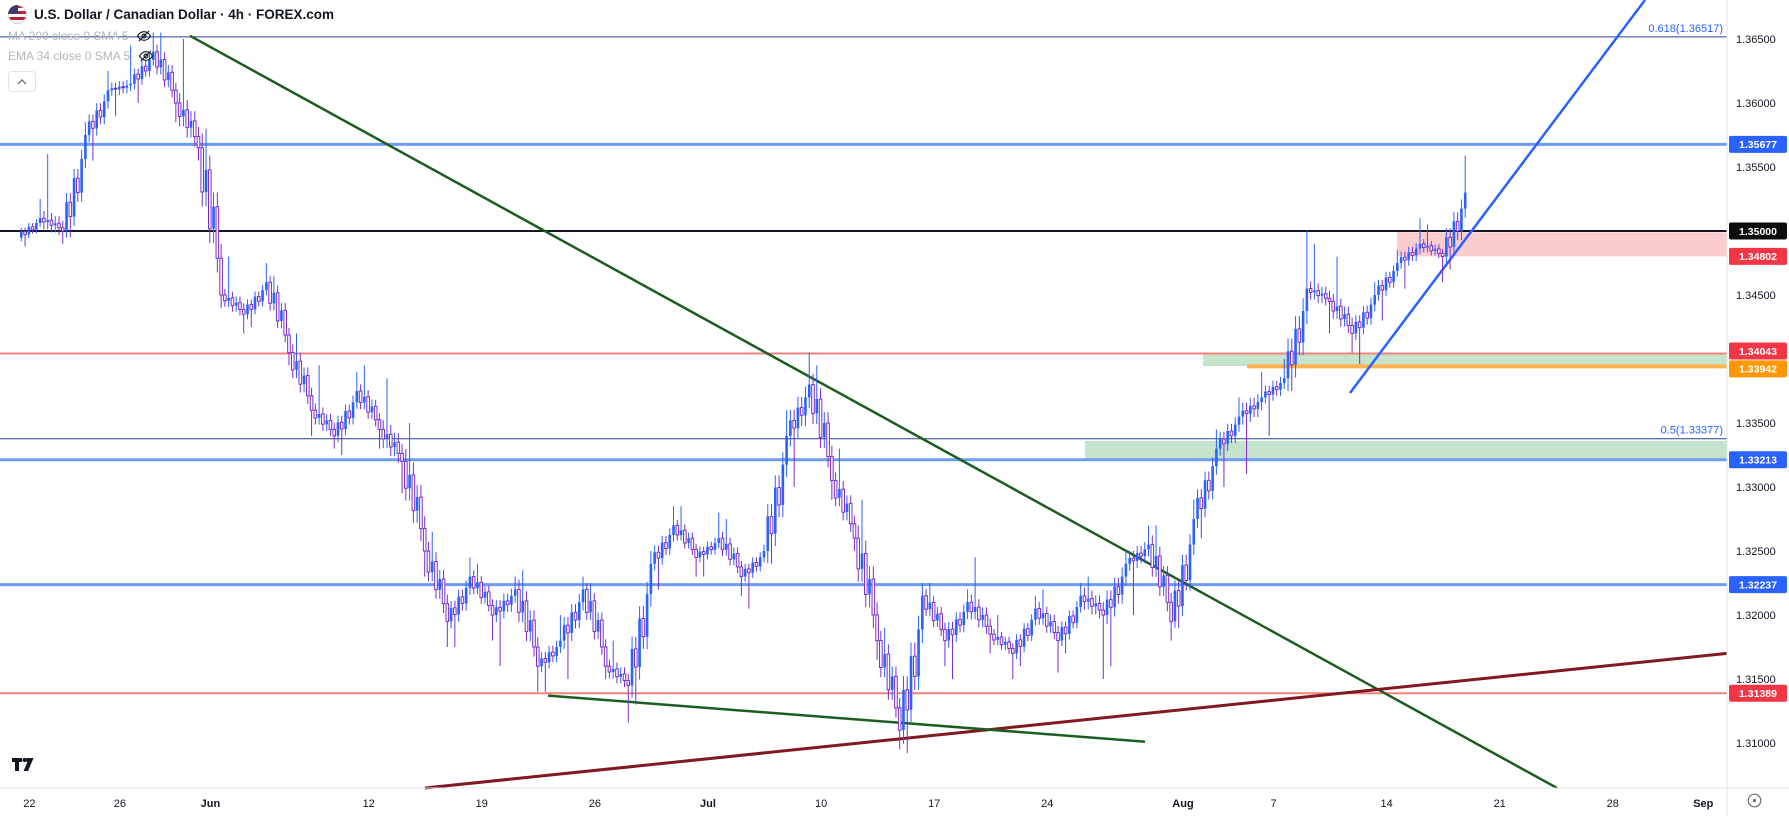  Describe the element at coordinates (1758, 352) in the screenshot. I see `svg-text: 1.34043` at that location.